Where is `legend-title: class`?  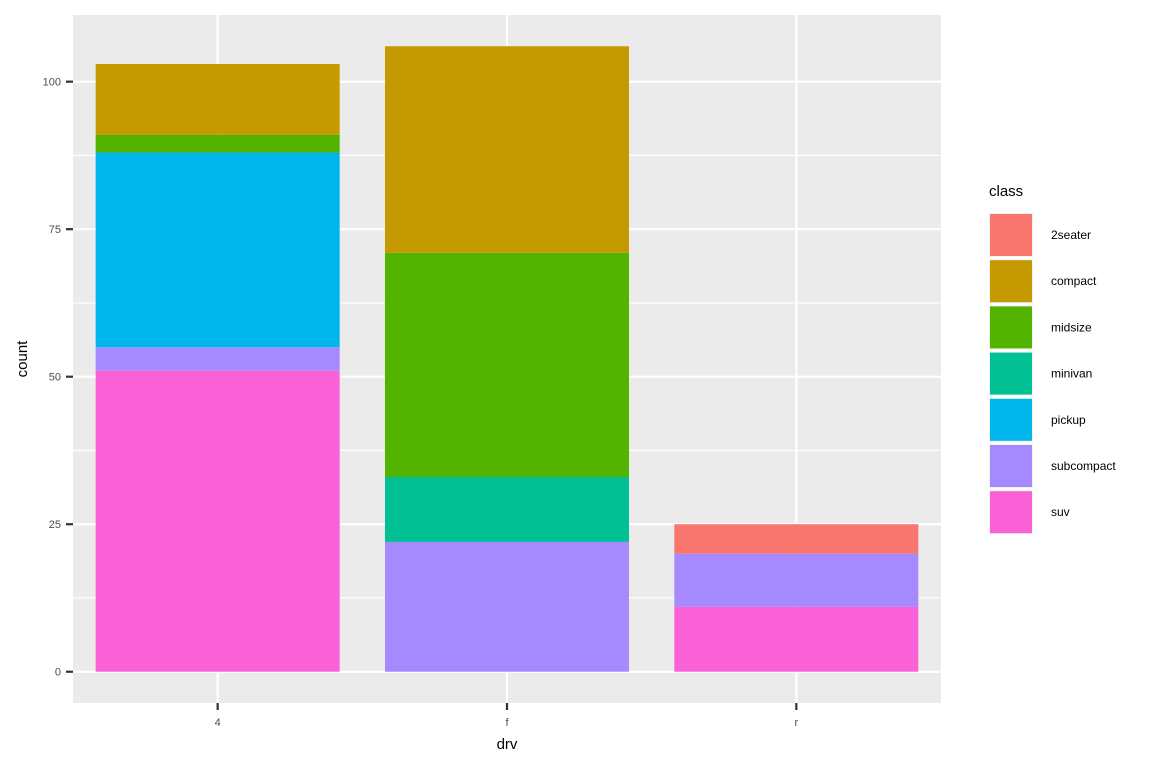 legend-title: class is located at coordinates (1006, 191).